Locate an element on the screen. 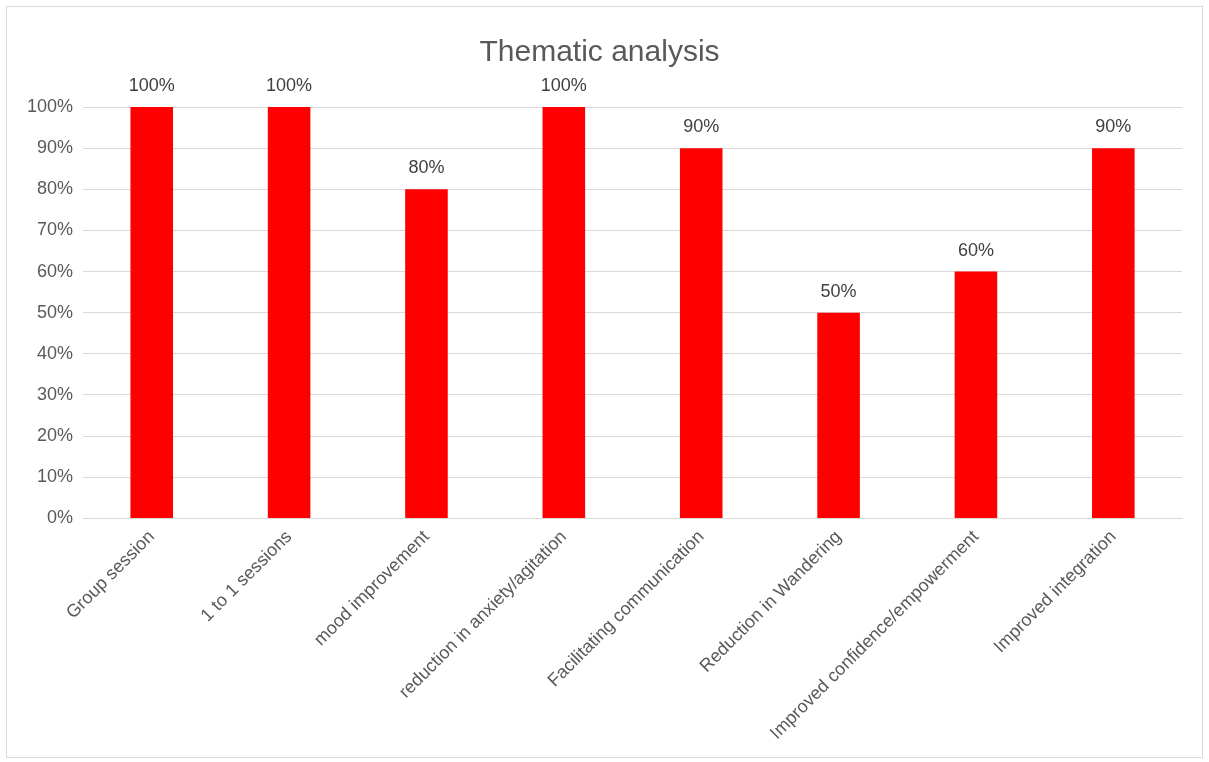 The height and width of the screenshot is (762, 1209). chart-title: Thematic analysis is located at coordinates (599, 51).